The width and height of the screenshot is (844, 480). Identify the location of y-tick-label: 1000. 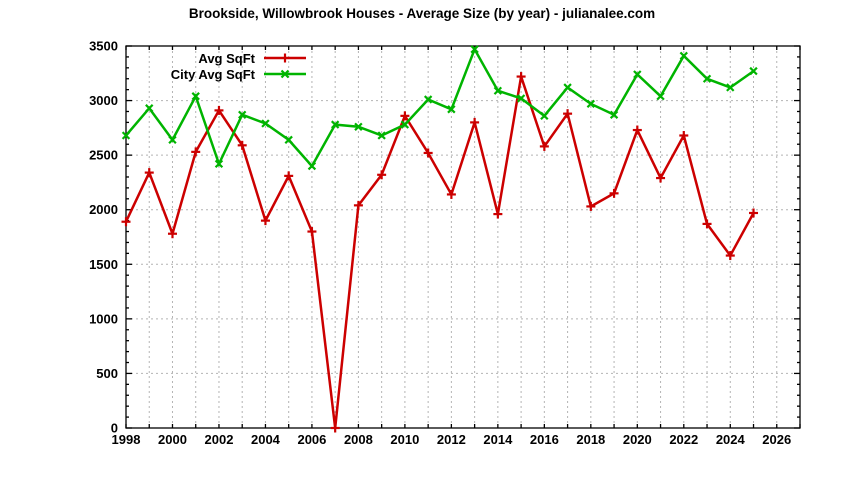
(103, 318).